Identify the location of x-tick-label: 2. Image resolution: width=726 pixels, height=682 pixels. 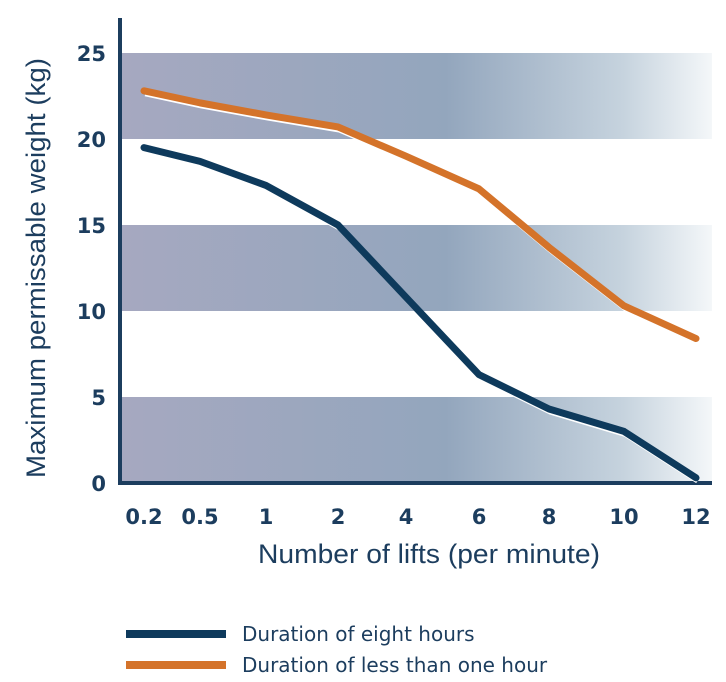
(338, 517).